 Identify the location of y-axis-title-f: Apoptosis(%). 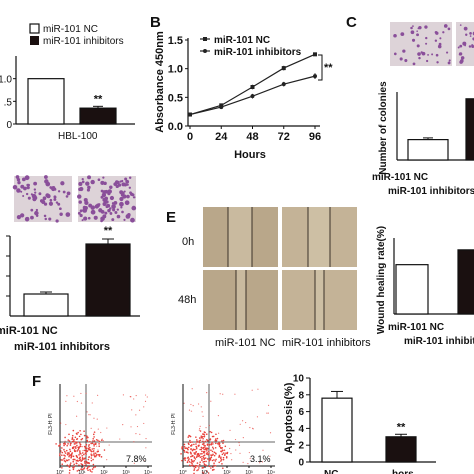
(289, 417).